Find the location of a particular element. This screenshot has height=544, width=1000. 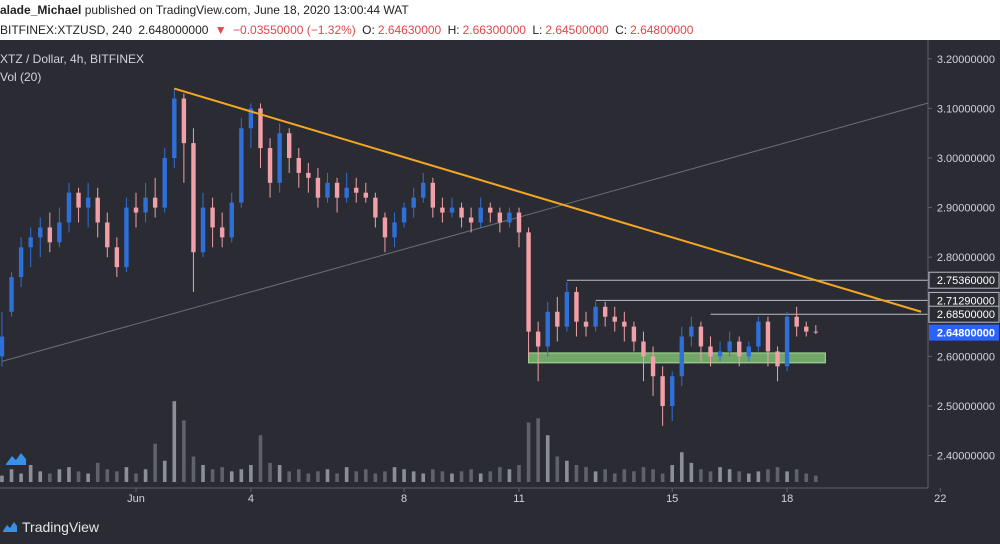

support-zone is located at coordinates (677, 358).